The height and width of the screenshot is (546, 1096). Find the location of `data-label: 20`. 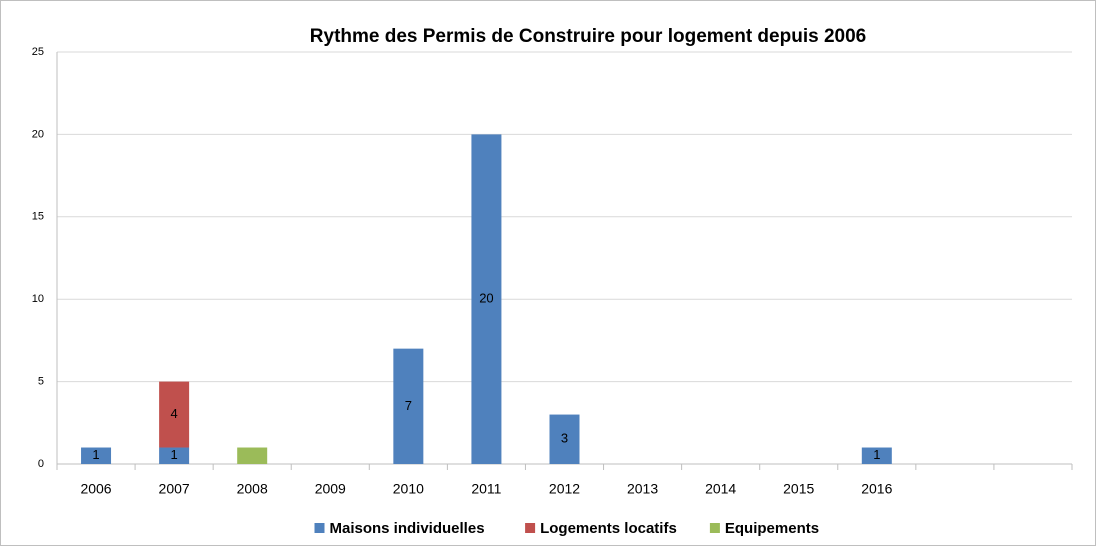

data-label: 20 is located at coordinates (486, 298).